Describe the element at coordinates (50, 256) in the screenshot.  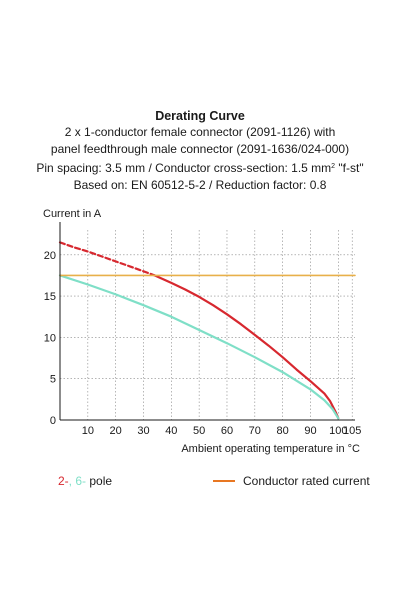
I see `y-tick-label: 20` at that location.